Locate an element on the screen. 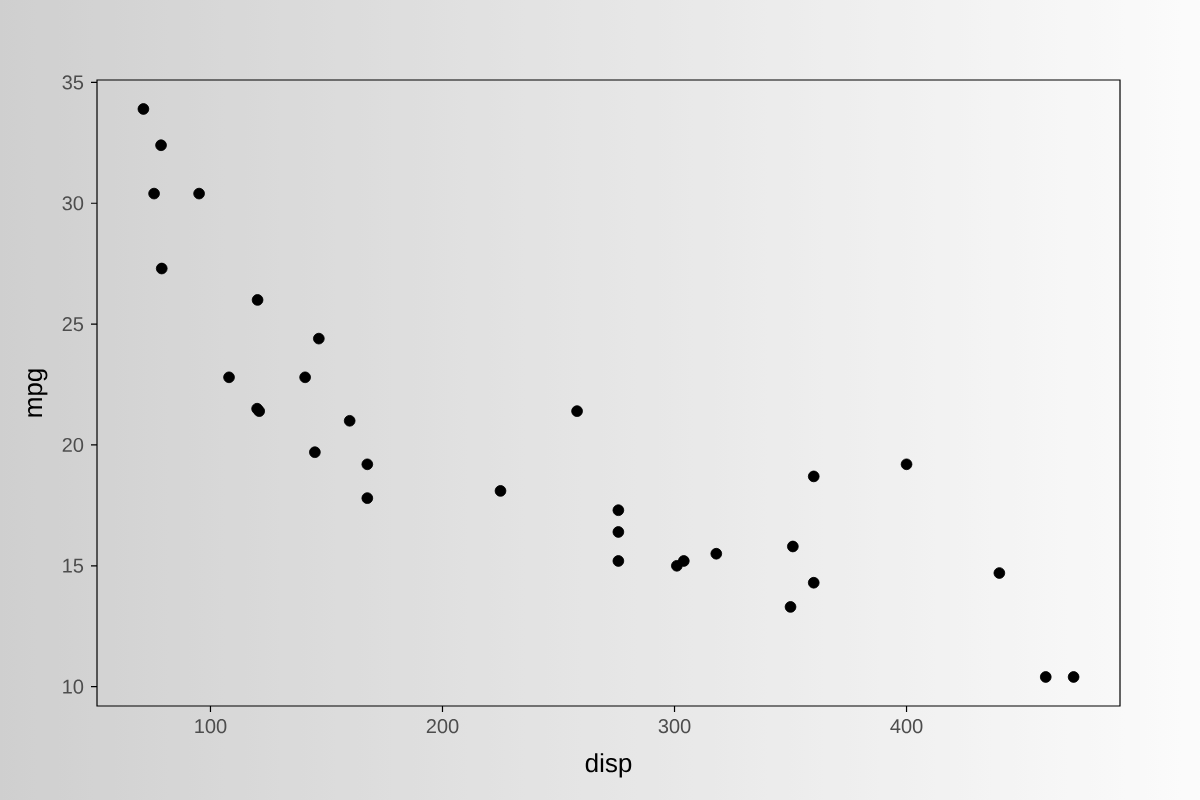 Image resolution: width=1200 pixels, height=800 pixels. x-tick-label: 200 is located at coordinates (442, 726).